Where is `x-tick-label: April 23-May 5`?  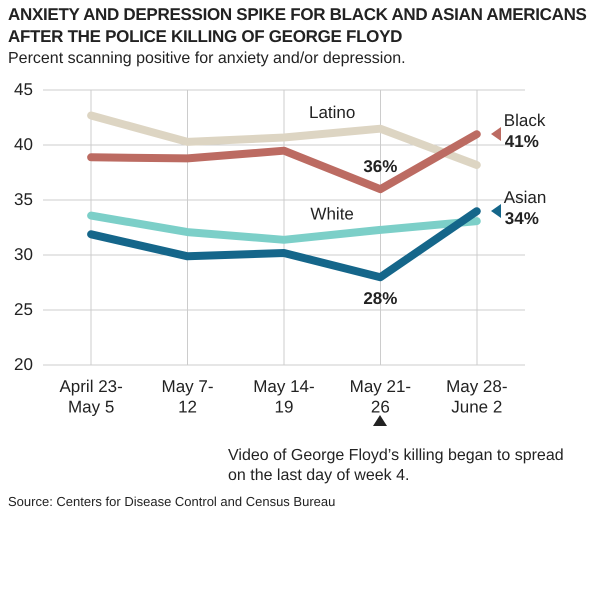 x-tick-label: April 23-May 5 is located at coordinates (91, 396).